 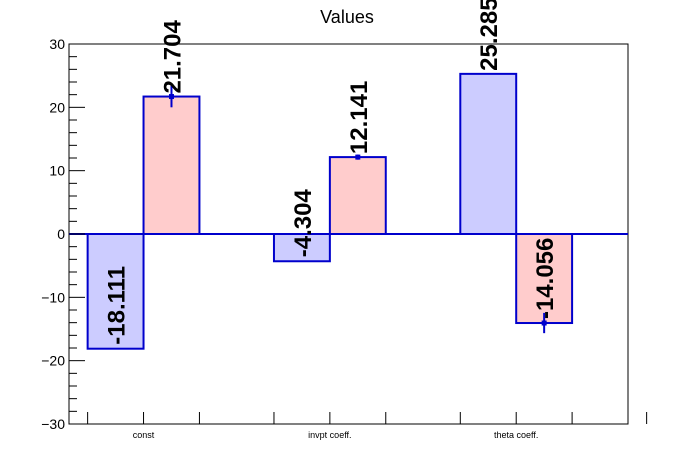 I want to click on data-label: -18.111, so click(x=117, y=305).